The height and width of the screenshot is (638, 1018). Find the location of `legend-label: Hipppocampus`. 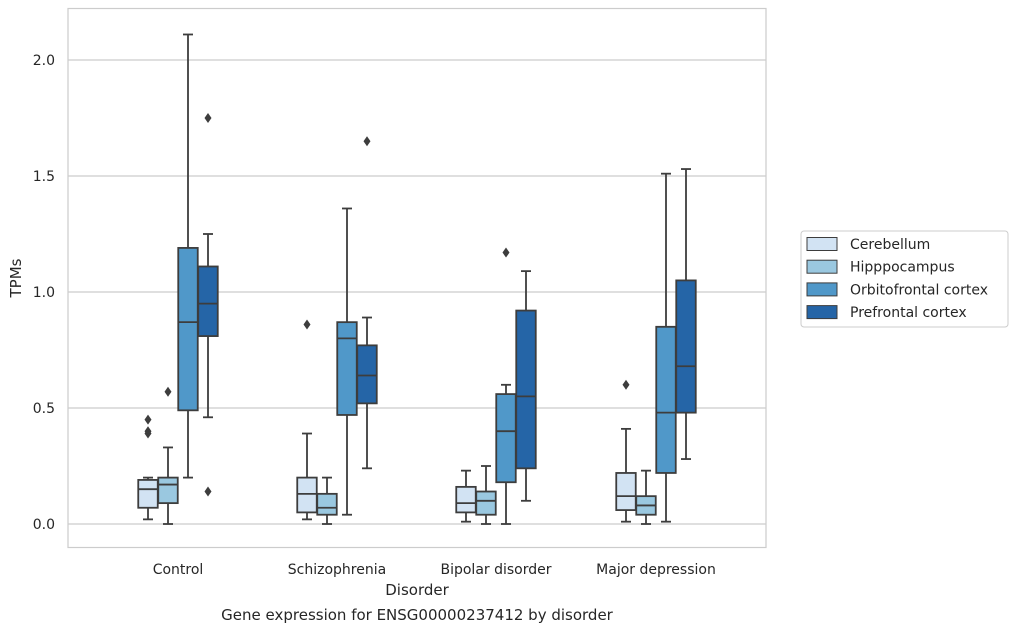

legend-label: Hipppocampus is located at coordinates (902, 268).